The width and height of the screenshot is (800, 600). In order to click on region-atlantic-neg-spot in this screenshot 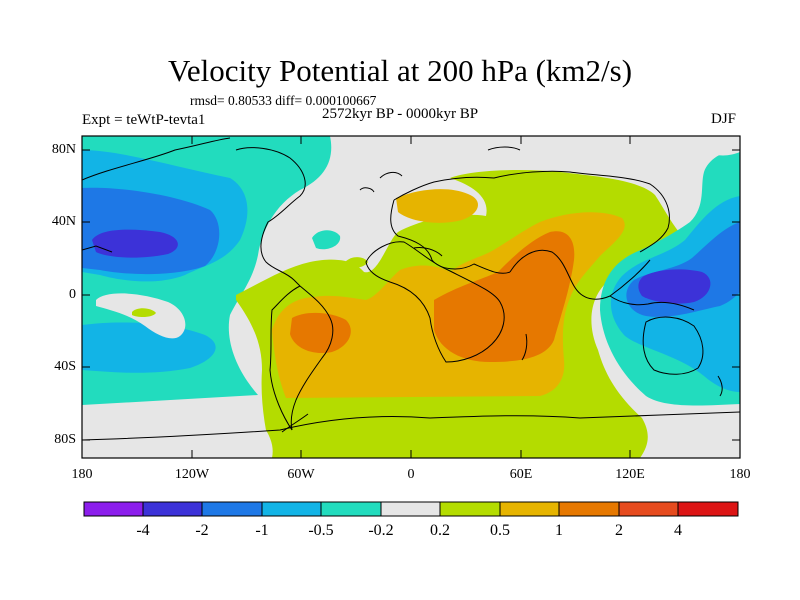, I will do `click(326, 240)`.